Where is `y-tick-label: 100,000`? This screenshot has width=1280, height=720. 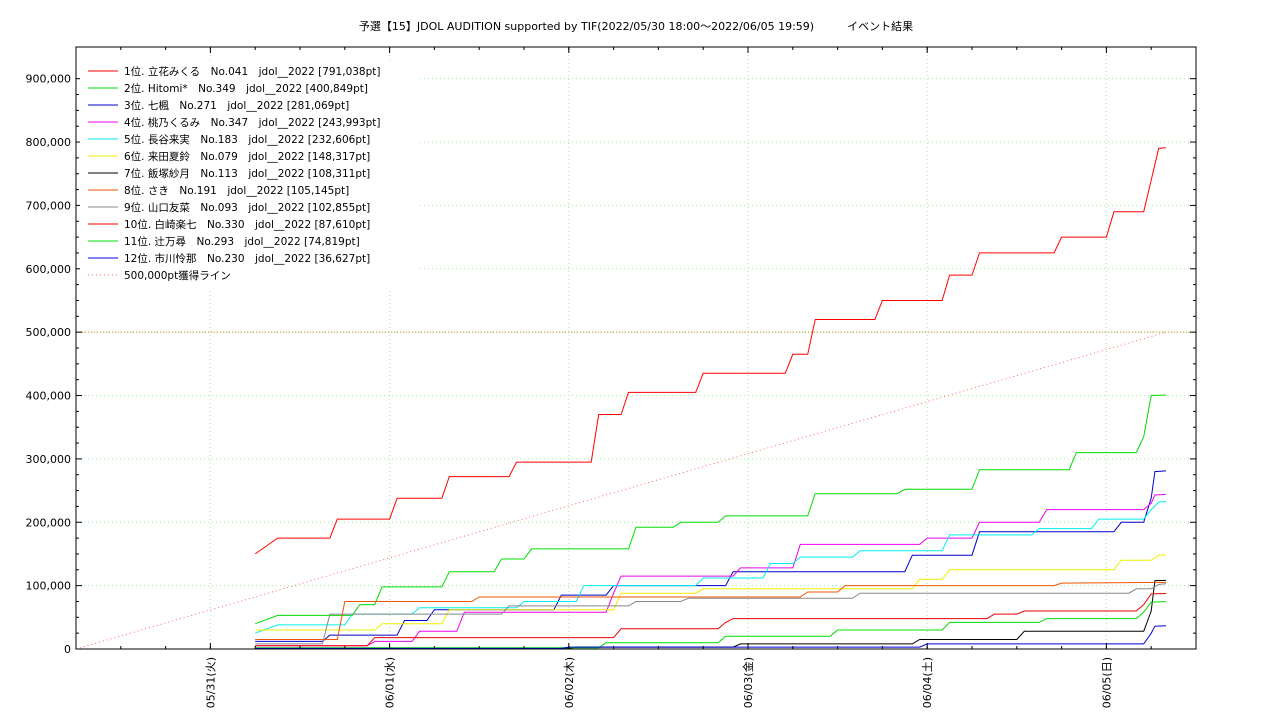
y-tick-label: 100,000 is located at coordinates (49, 586).